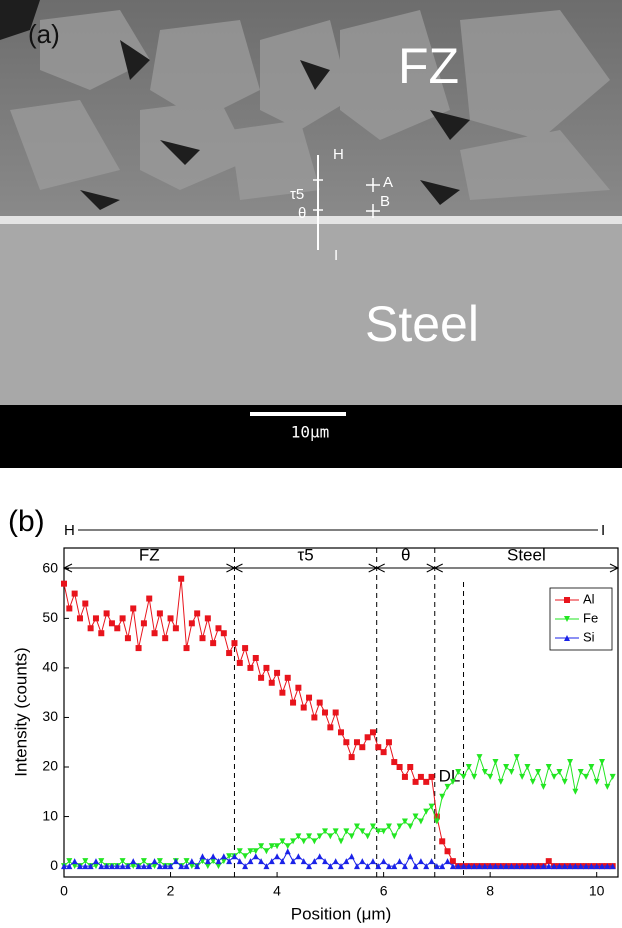 This screenshot has width=622, height=928. What do you see at coordinates (50, 815) in the screenshot?
I see `y-tick-label: 10` at bounding box center [50, 815].